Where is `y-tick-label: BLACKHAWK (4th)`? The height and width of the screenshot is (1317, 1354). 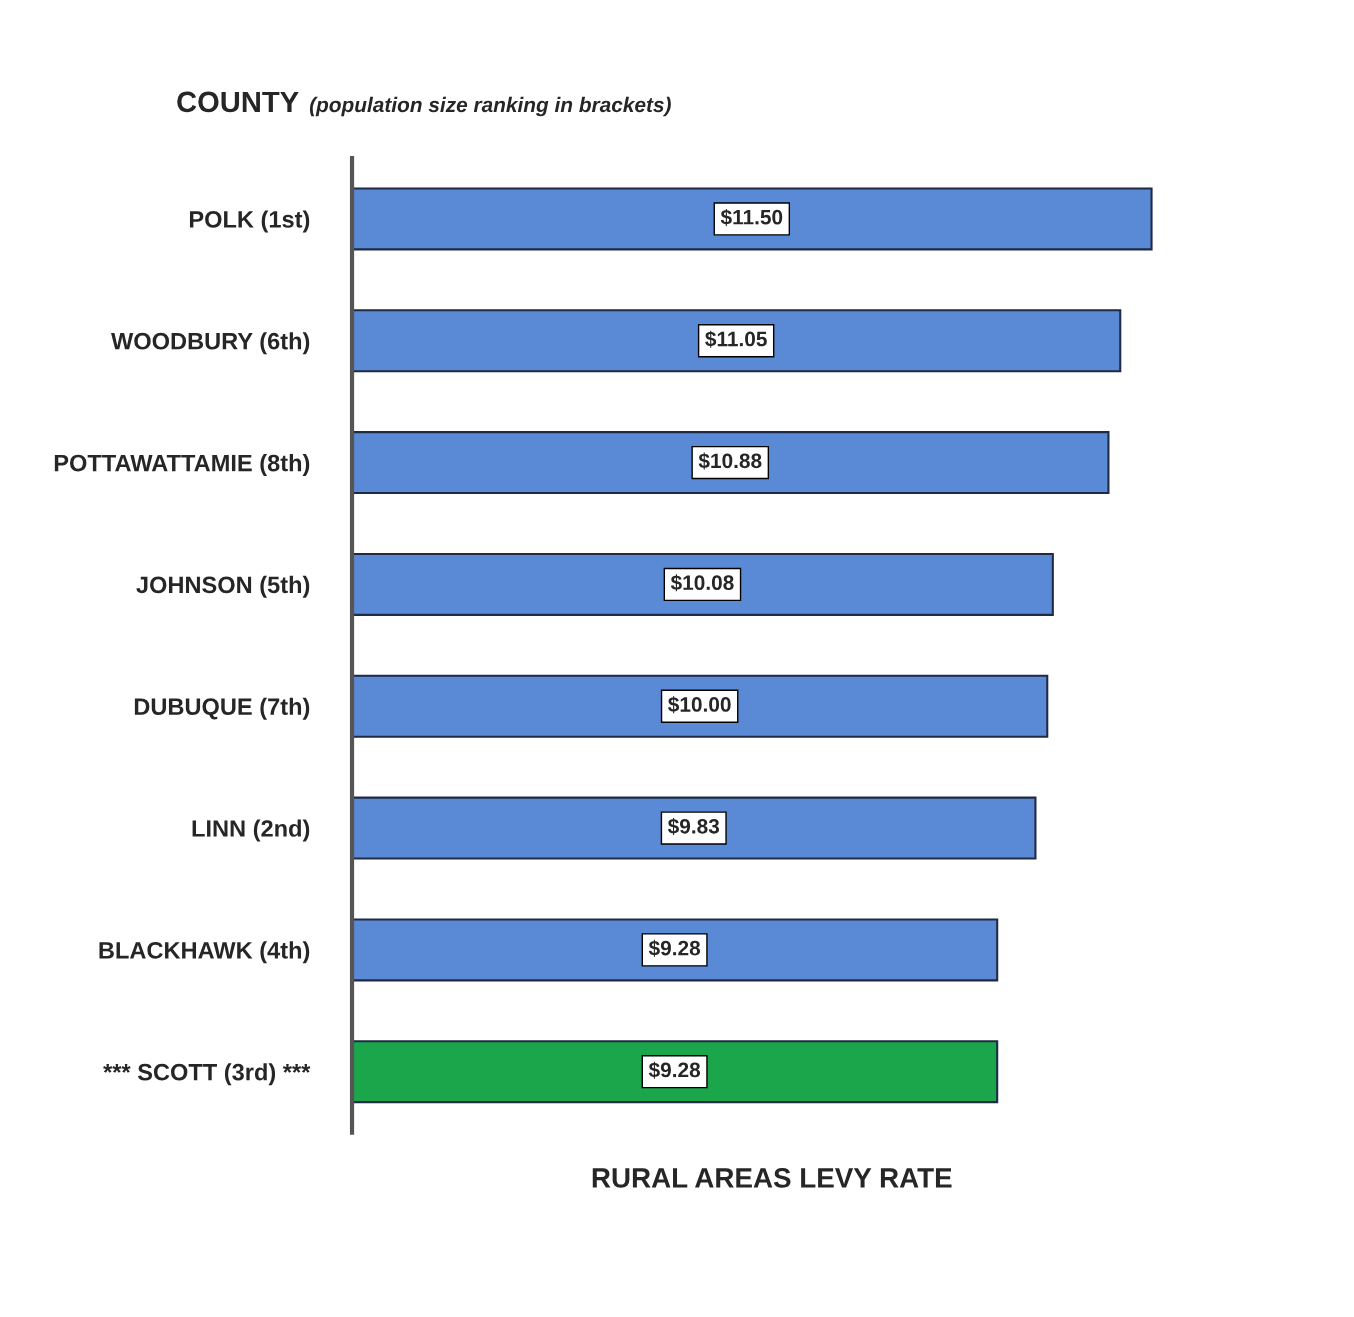 y-tick-label: BLACKHAWK (4th) is located at coordinates (204, 952).